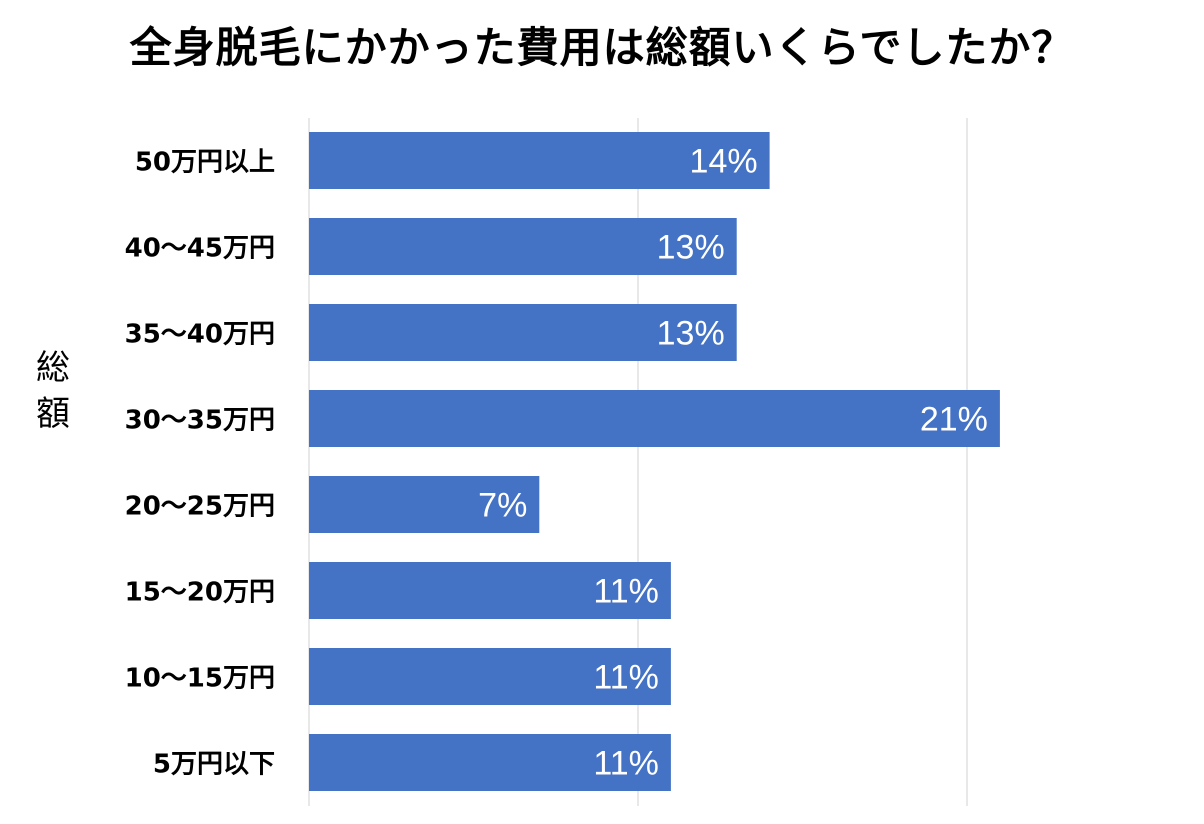  Describe the element at coordinates (200, 593) in the screenshot. I see `category-label: 15〜20万円` at that location.